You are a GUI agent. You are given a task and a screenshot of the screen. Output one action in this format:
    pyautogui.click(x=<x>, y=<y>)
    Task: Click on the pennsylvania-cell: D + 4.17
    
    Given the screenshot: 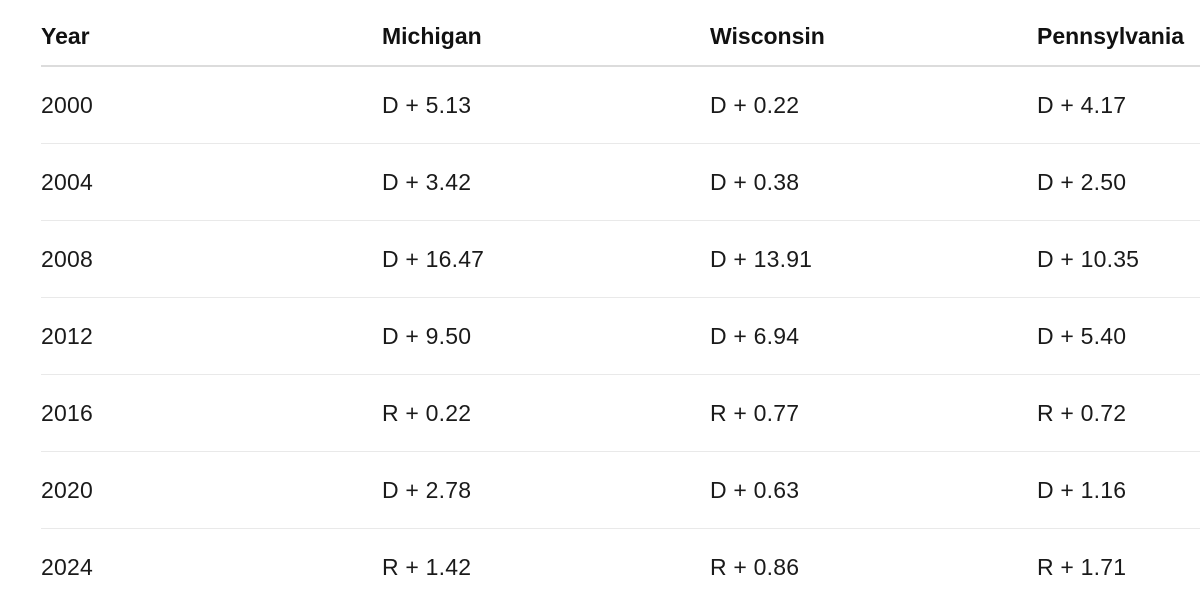 What is the action you would take?
    pyautogui.click(x=1082, y=104)
    